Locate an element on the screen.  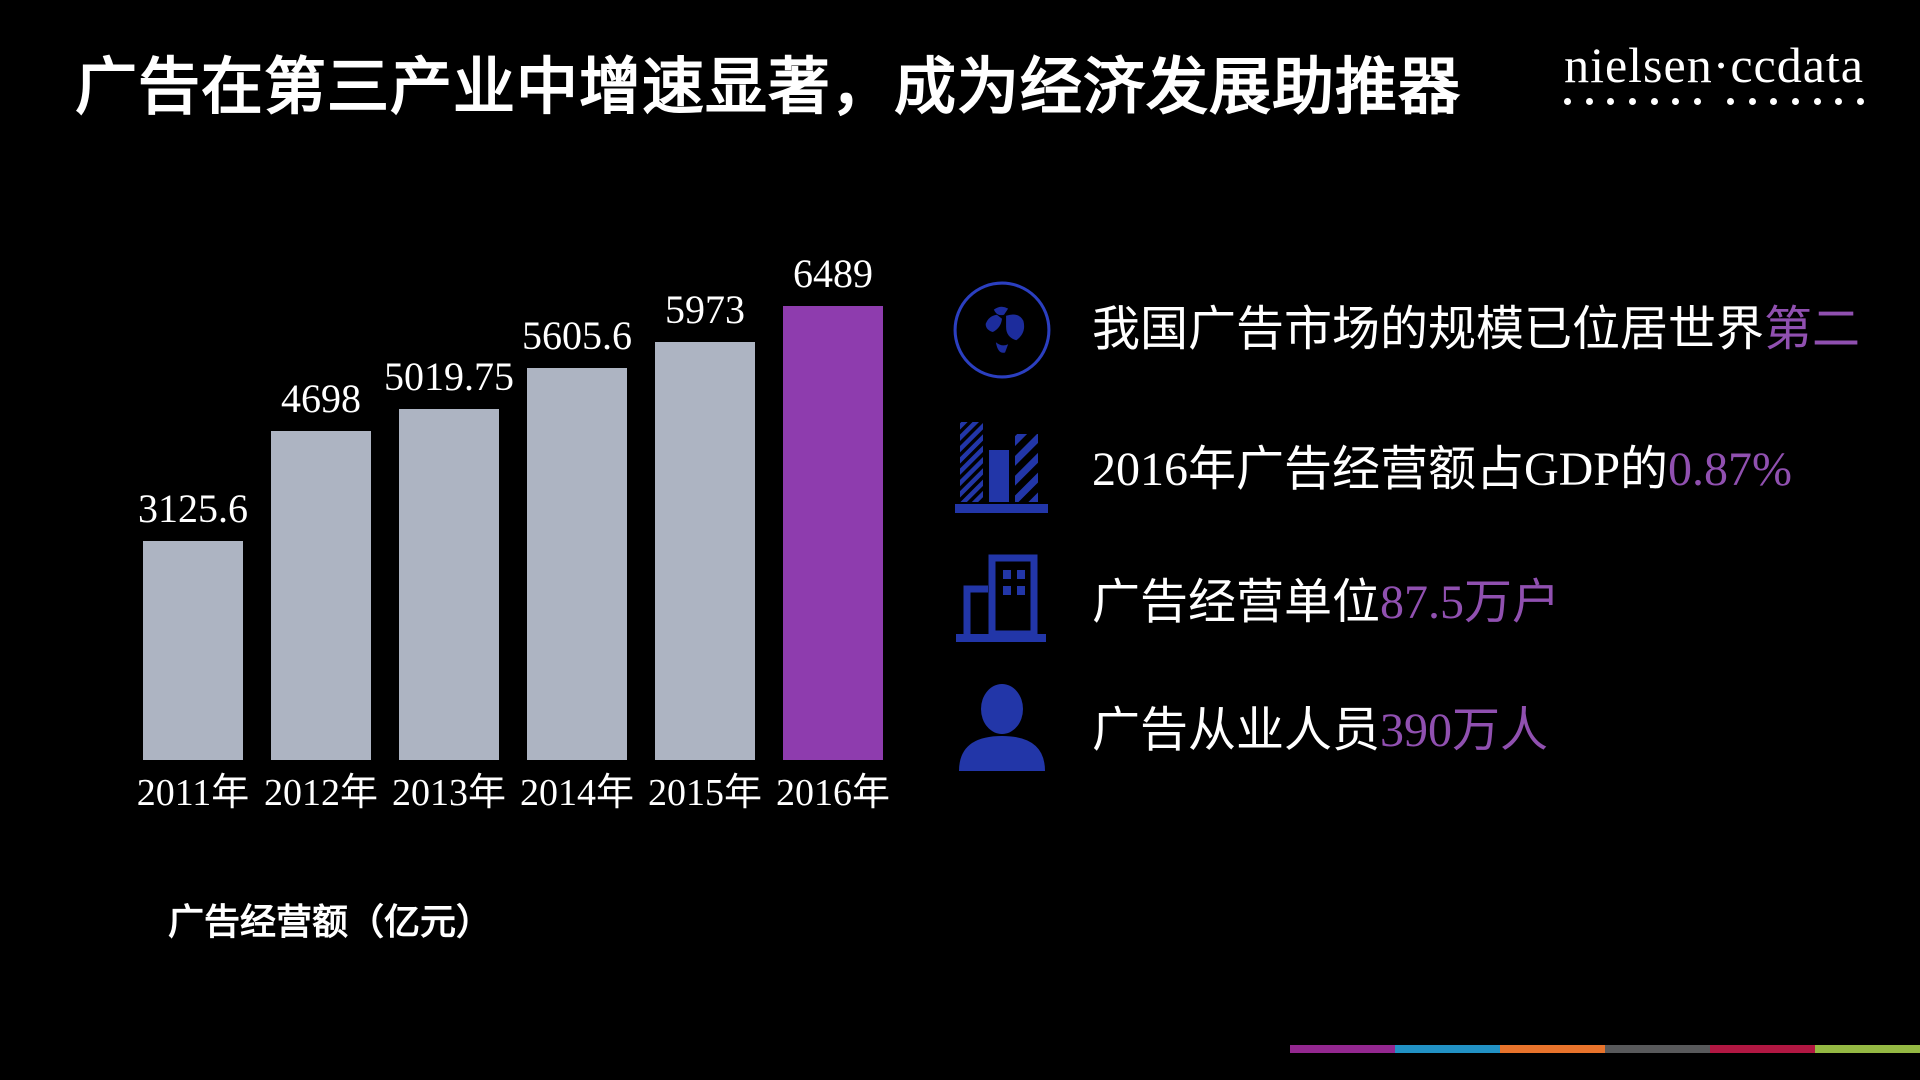
chart-caption: 广告经营额（亿元） is located at coordinates (330, 921).